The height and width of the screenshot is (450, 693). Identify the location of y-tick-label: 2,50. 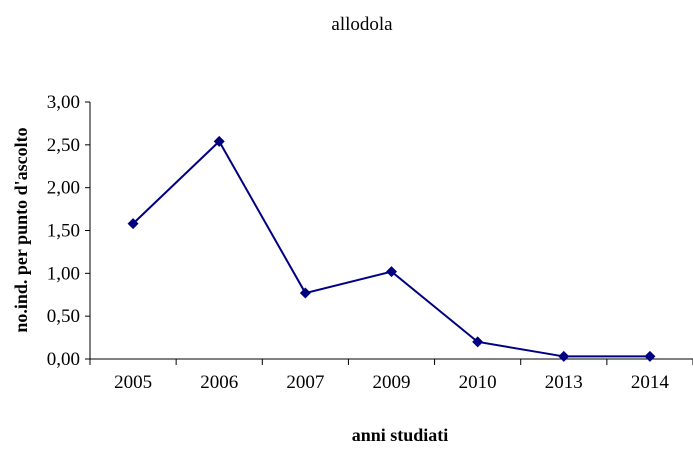
(63, 145).